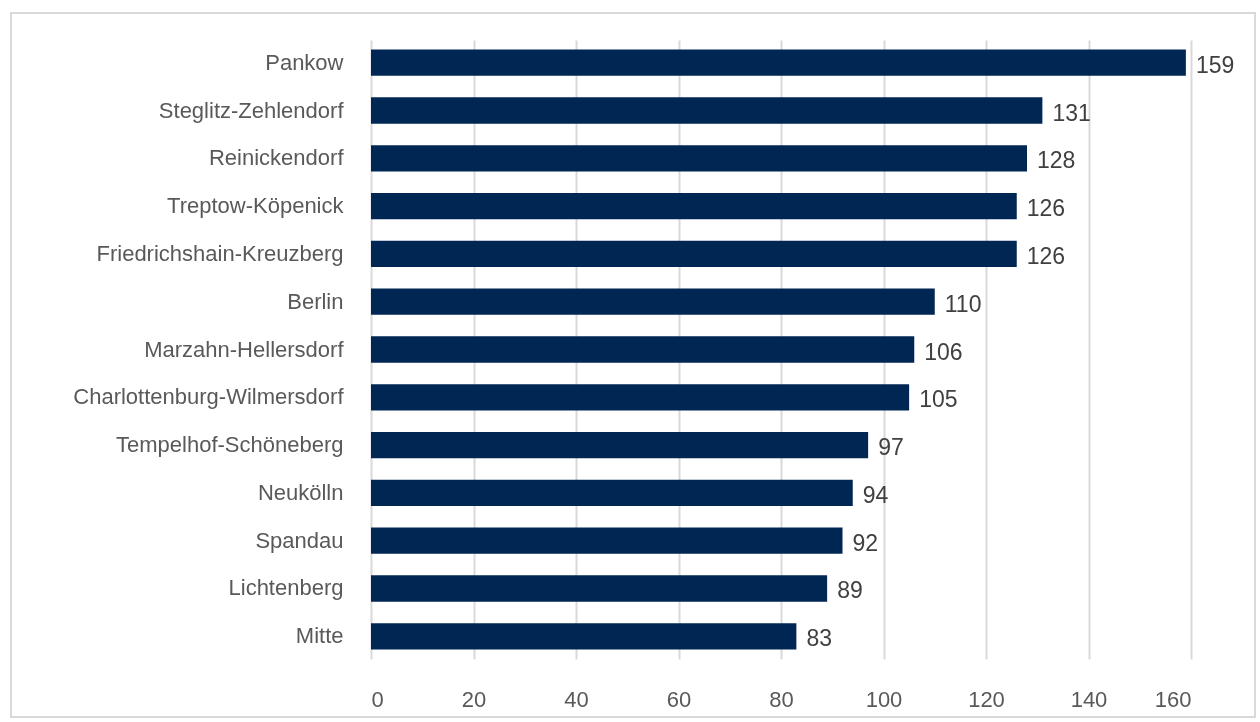 The height and width of the screenshot is (722, 1260). Describe the element at coordinates (576, 699) in the screenshot. I see `x-tick-label: 40` at that location.